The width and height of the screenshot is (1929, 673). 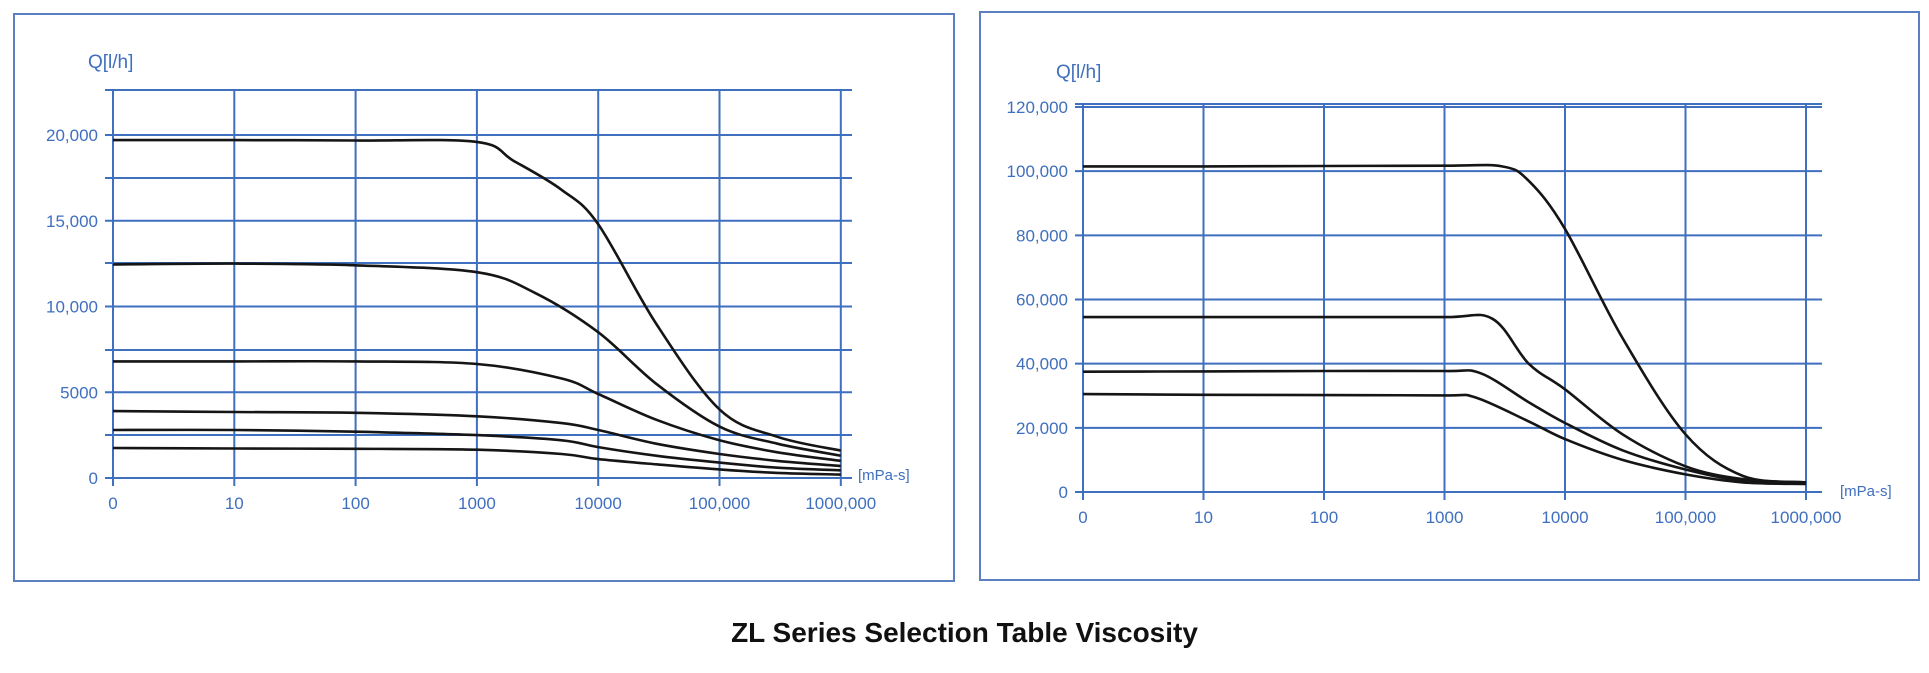 What do you see at coordinates (598, 503) in the screenshot?
I see `chart-left-x-tick-label: 10000` at bounding box center [598, 503].